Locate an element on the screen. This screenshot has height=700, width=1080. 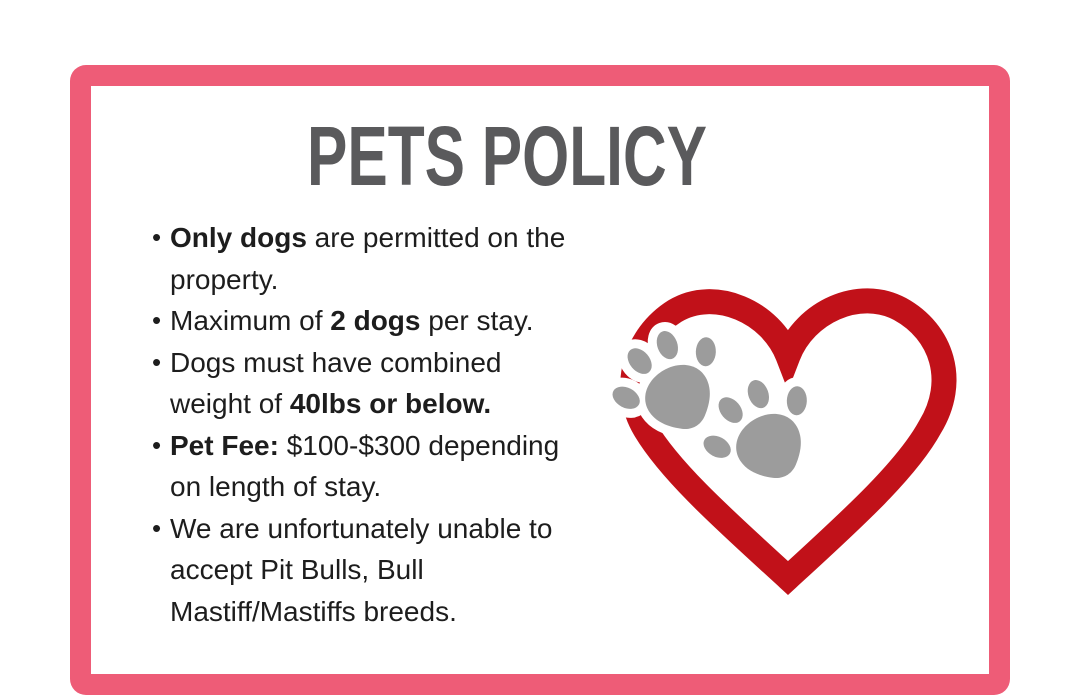
policy-bullet: Only dogs are permitted on the property. is located at coordinates (368, 258).